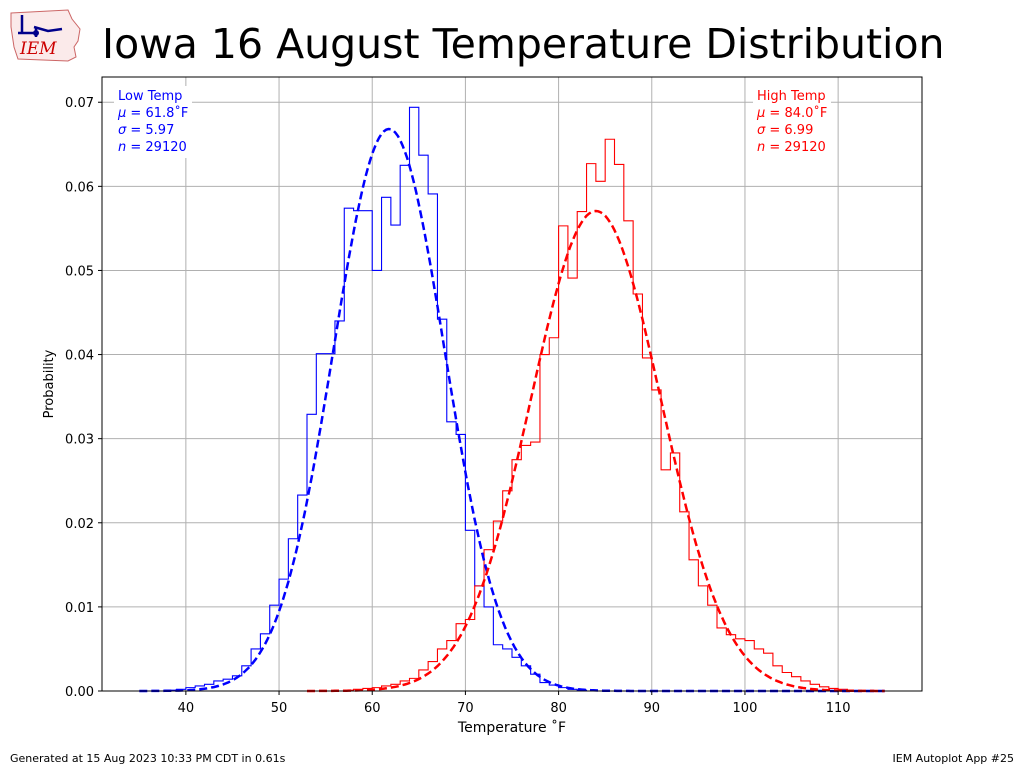 The height and width of the screenshot is (768, 1024). I want to click on high-temp-count: n = 29120, so click(791, 147).